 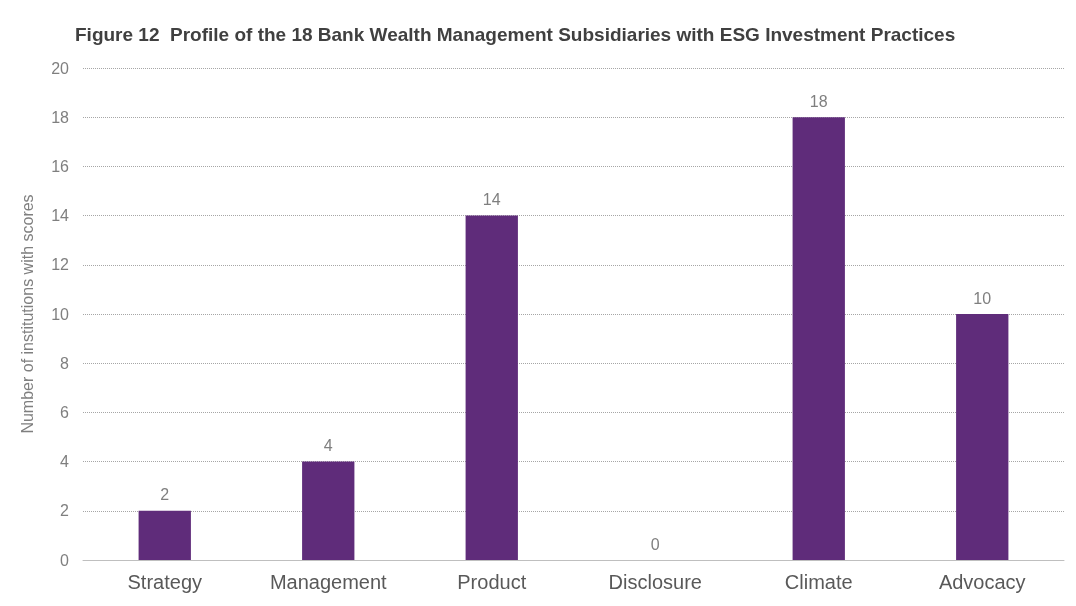 I want to click on x-tick-label: Advocacy, so click(x=982, y=582).